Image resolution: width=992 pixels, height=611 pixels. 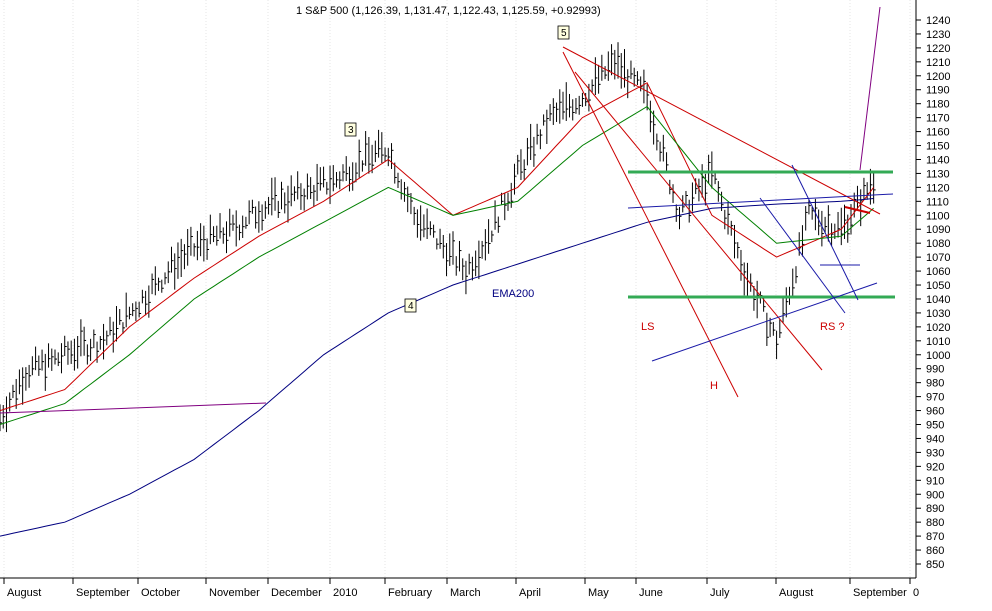 I want to click on y-tick-label: 1070, so click(x=938, y=258).